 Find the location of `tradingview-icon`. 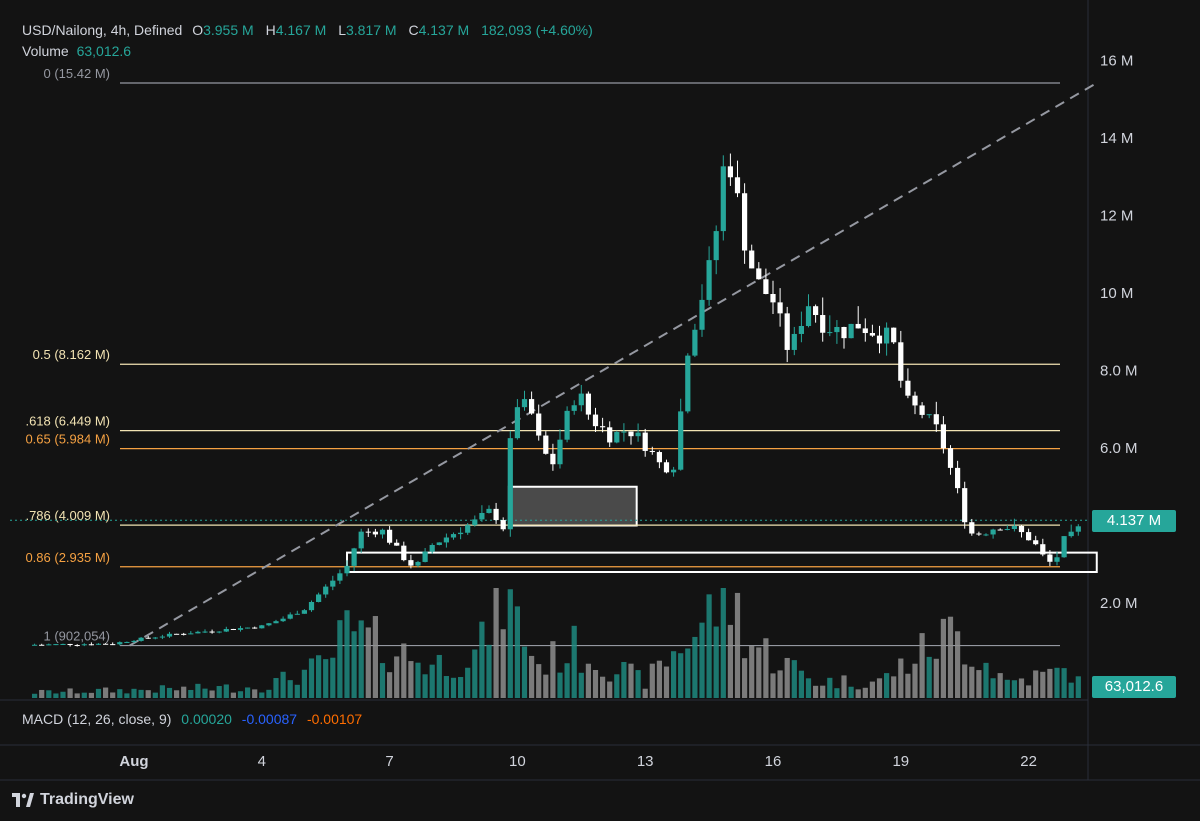

tradingview-icon is located at coordinates (23, 800).